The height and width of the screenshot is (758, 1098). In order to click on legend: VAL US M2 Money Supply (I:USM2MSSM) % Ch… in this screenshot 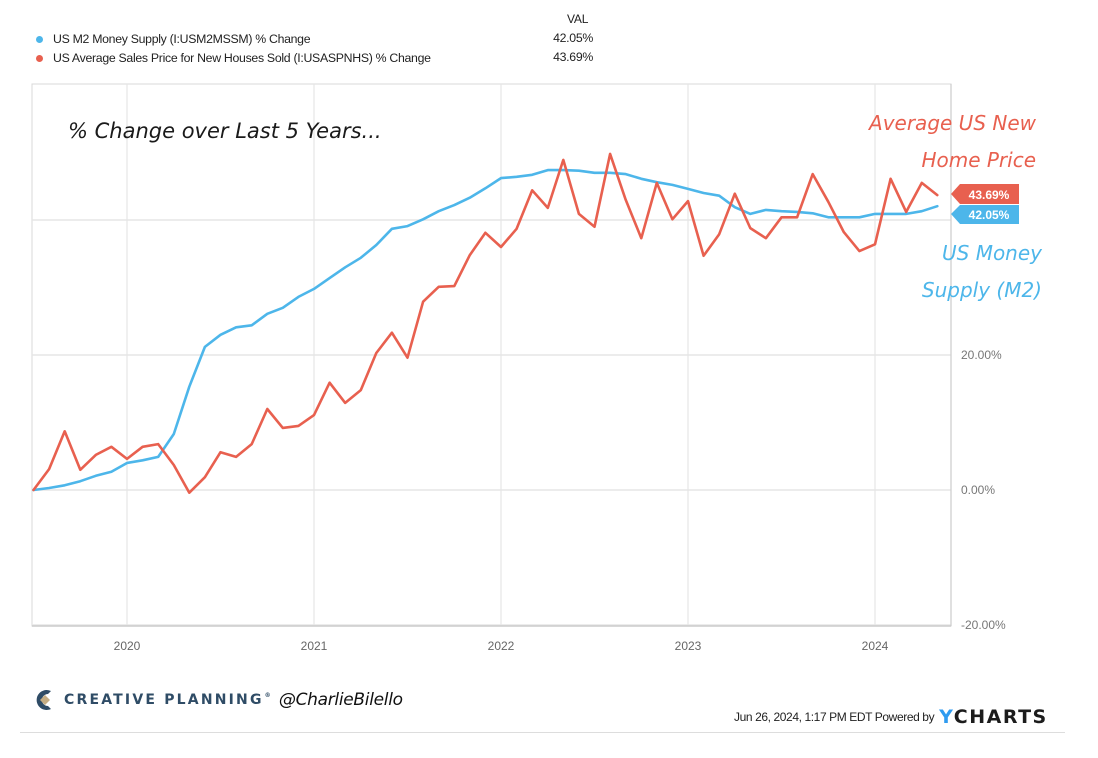, I will do `click(310, 40)`.